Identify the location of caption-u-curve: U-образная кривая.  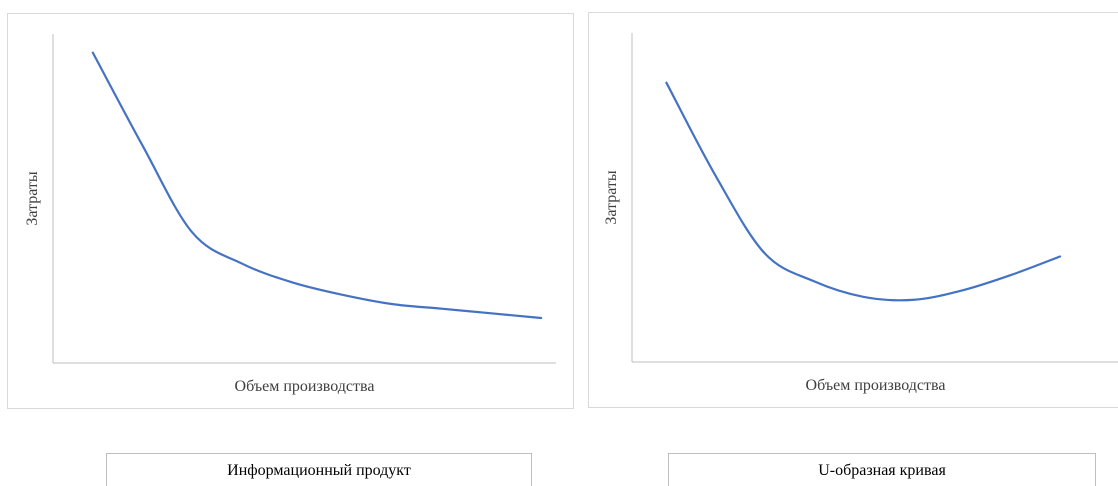
(882, 469).